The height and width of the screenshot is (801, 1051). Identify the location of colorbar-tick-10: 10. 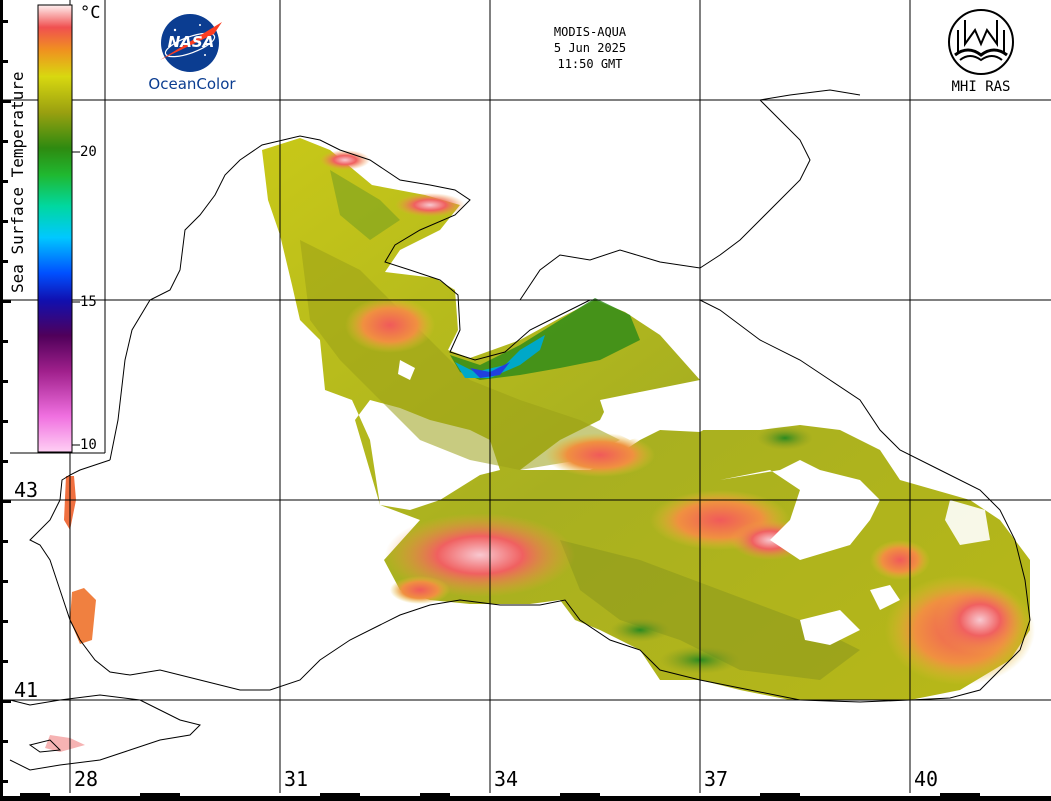
(88, 445).